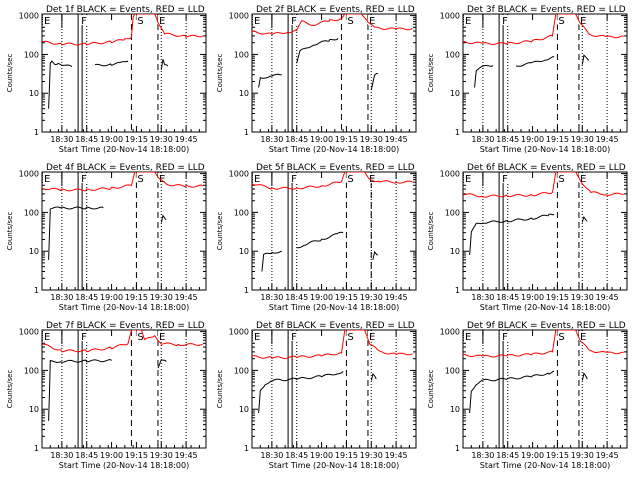 The image size is (640, 480). What do you see at coordinates (546, 168) in the screenshot?
I see `panel-title: Det 6f BLACK = Events, RED = LLD` at bounding box center [546, 168].